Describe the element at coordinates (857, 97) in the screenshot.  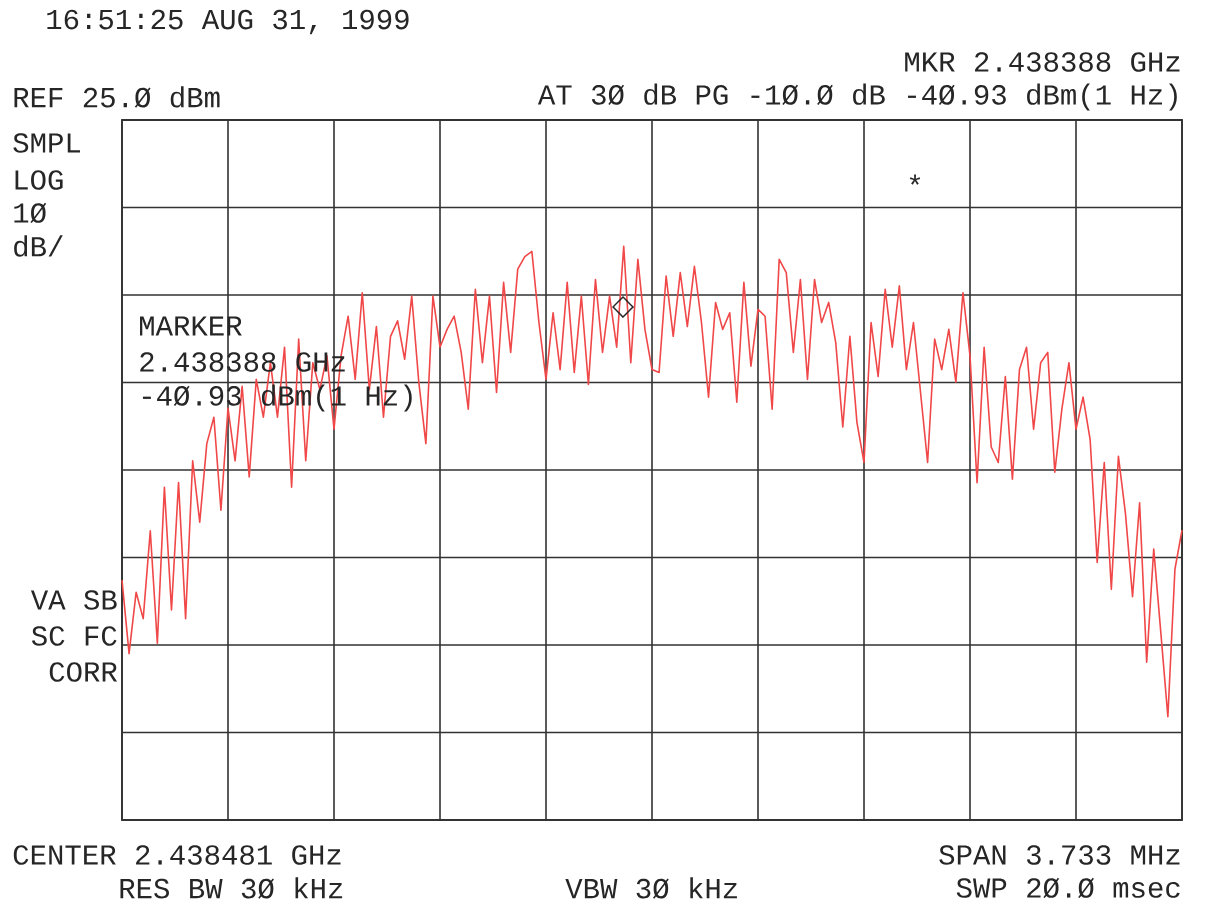
I see `text: AT 3Ø dB PG -1Ø.Ø dB -4Ø.93 dBm(1 Hz)` at that location.